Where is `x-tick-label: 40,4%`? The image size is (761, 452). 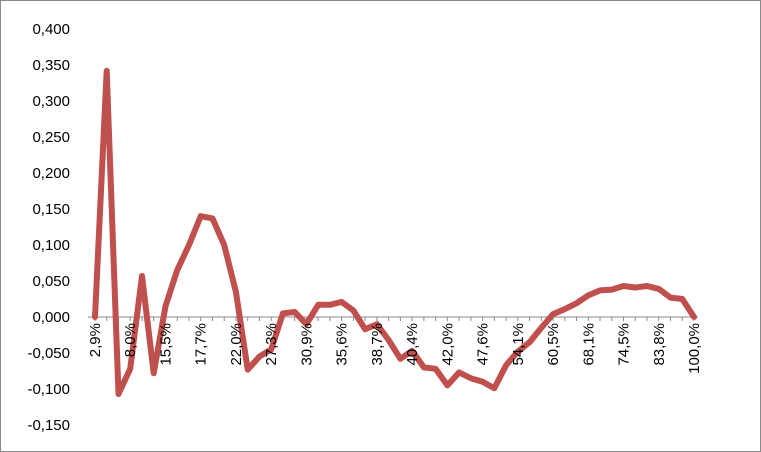
x-tick-label: 40,4% is located at coordinates (412, 344).